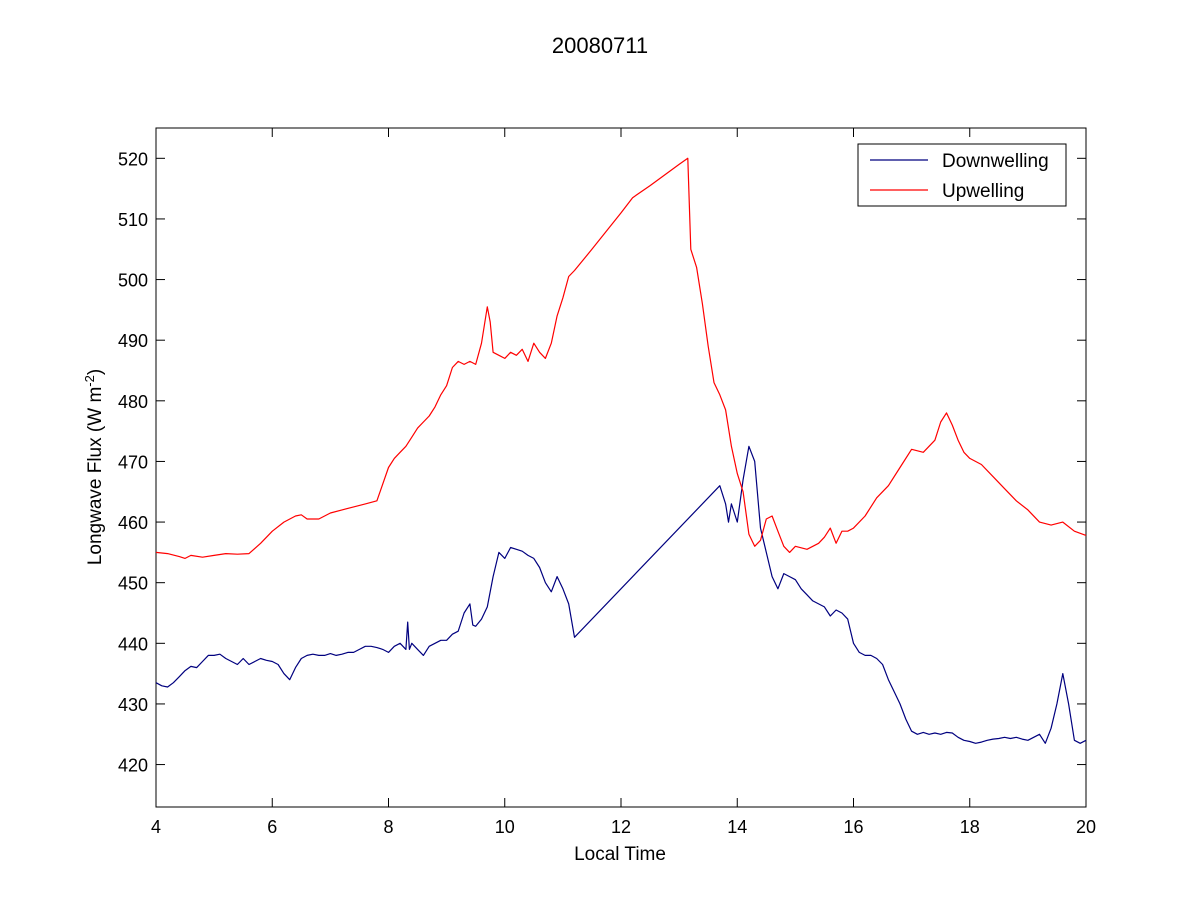 The height and width of the screenshot is (900, 1200). I want to click on x-tick-label: 12, so click(621, 827).